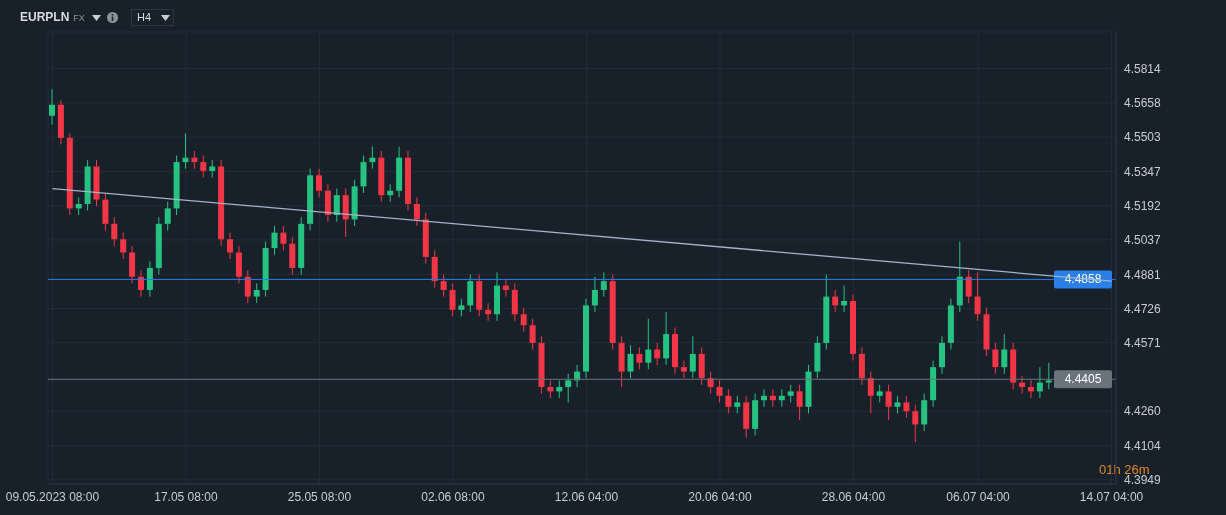 The image size is (1226, 515). I want to click on y-tick-label: 4.4260, so click(1143, 411).